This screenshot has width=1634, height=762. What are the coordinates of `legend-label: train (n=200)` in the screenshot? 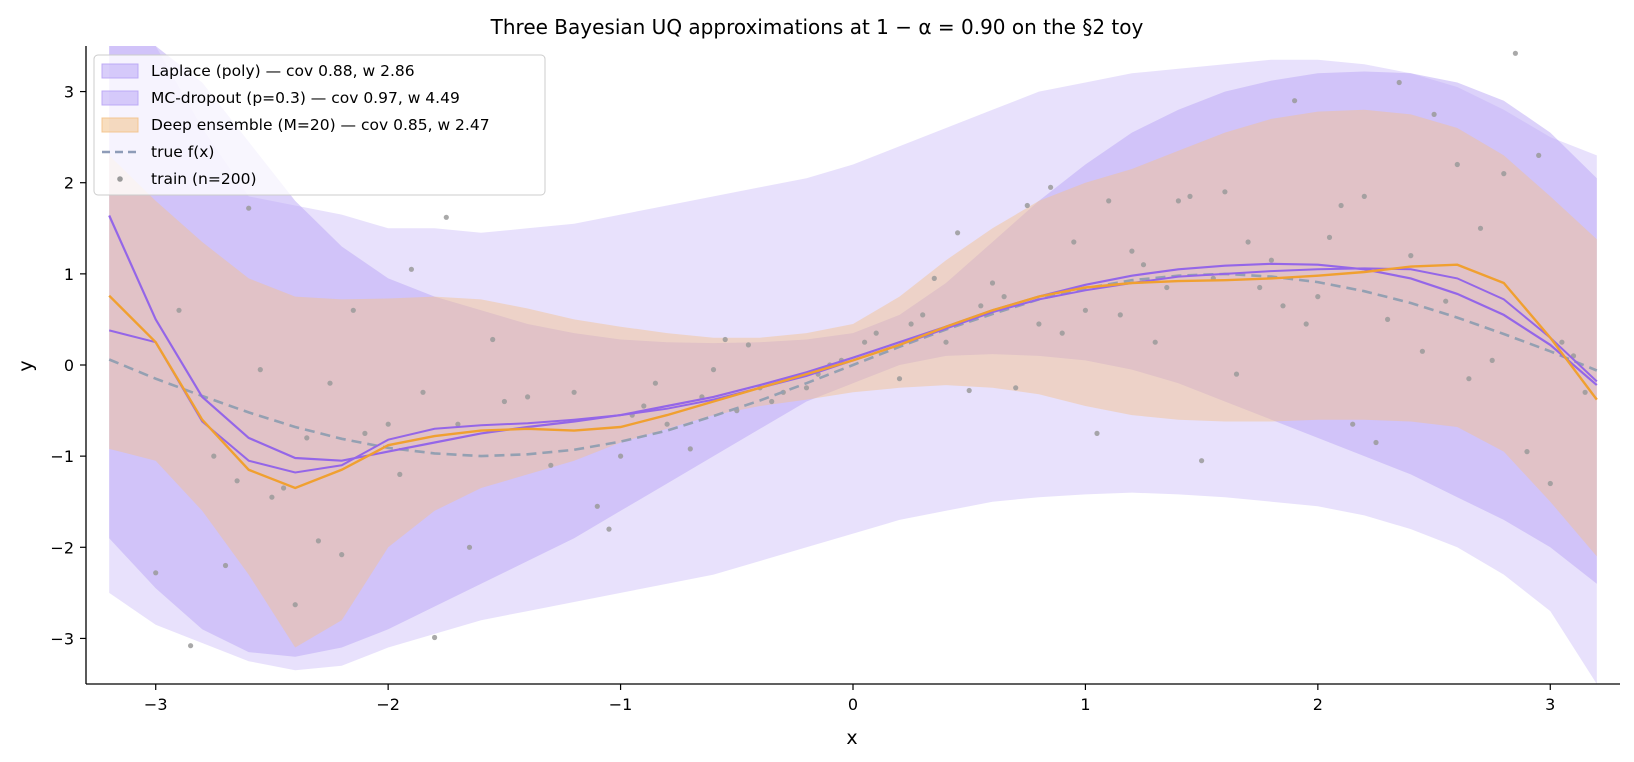 It's located at (204, 179).